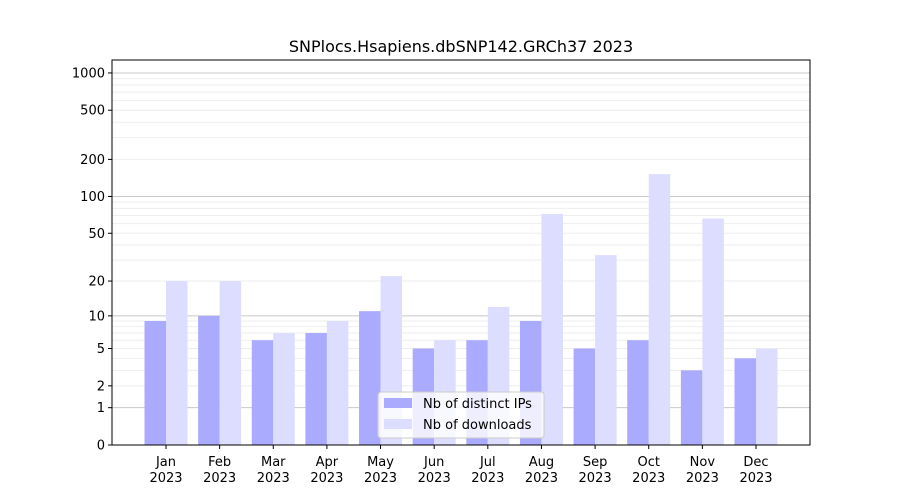 The image size is (900, 504). I want to click on x-tick-label: Jun 2023, so click(434, 470).